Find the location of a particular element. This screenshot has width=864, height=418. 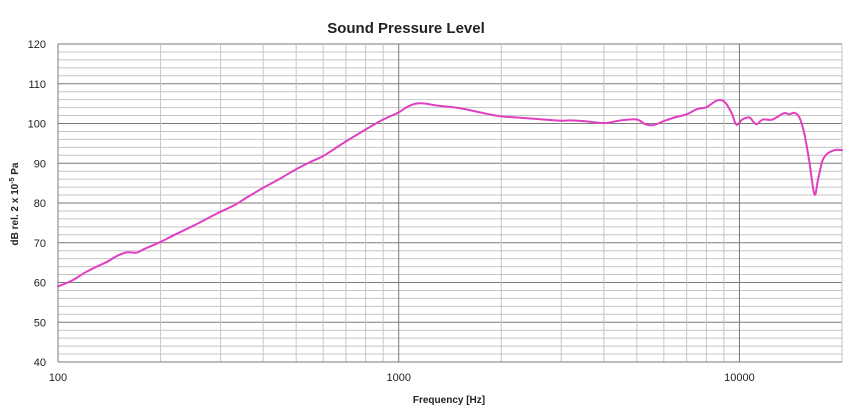

y-tick-label: 110 is located at coordinates (37, 85).